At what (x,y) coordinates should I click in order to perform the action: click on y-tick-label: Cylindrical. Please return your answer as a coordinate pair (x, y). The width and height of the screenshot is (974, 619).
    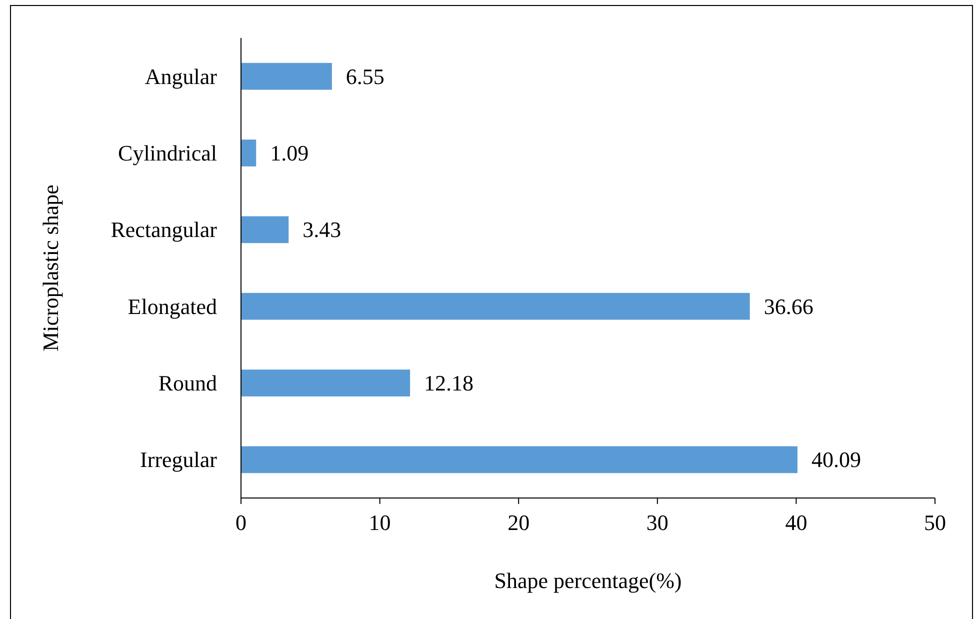
    Looking at the image, I should click on (167, 153).